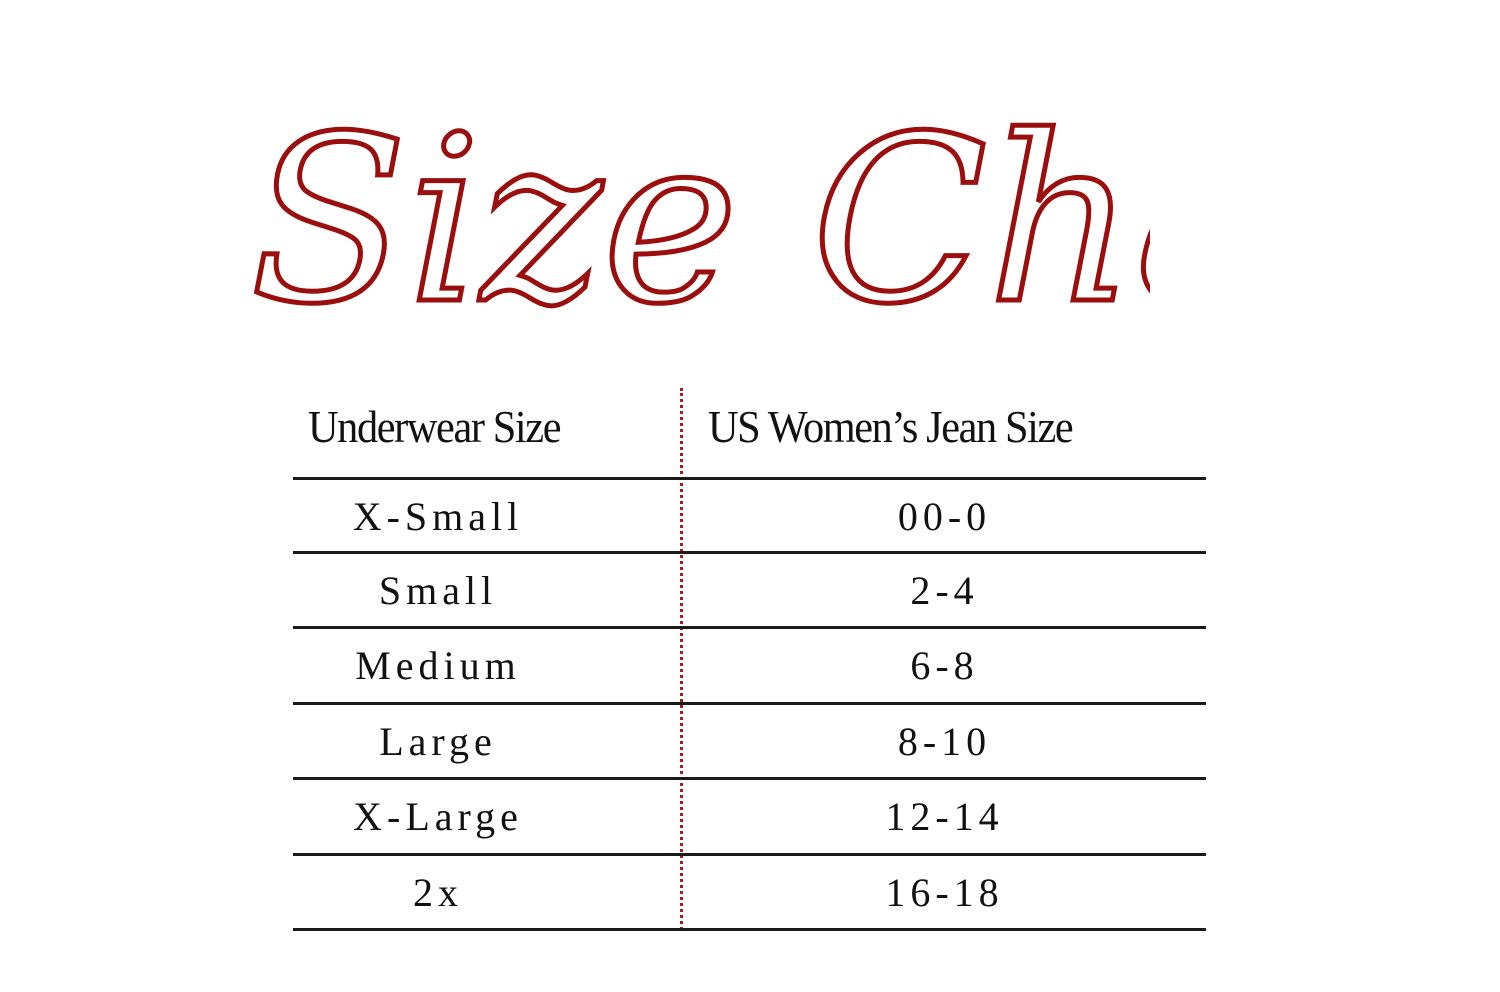  Describe the element at coordinates (944, 741) in the screenshot. I see `cell-jean-size: 8-10` at that location.